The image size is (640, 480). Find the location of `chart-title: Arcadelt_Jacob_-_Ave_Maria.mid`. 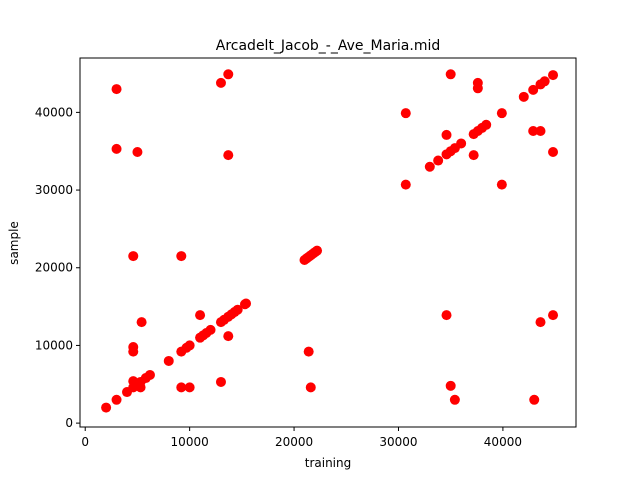

chart-title: Arcadelt_Jacob_-_Ave_Maria.mid is located at coordinates (328, 46).